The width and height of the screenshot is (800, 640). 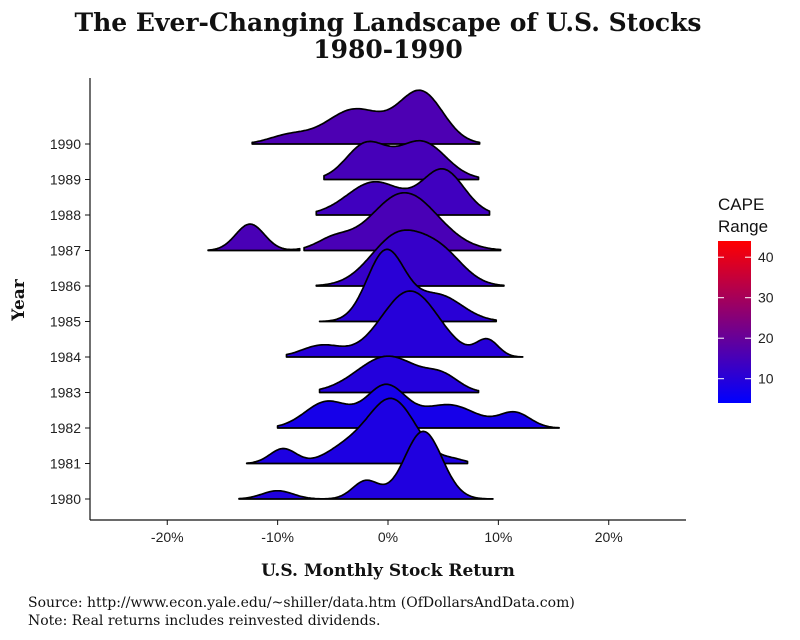 I want to click on x-axis-title: U.S. Monthly Stock Return, so click(x=388, y=571).